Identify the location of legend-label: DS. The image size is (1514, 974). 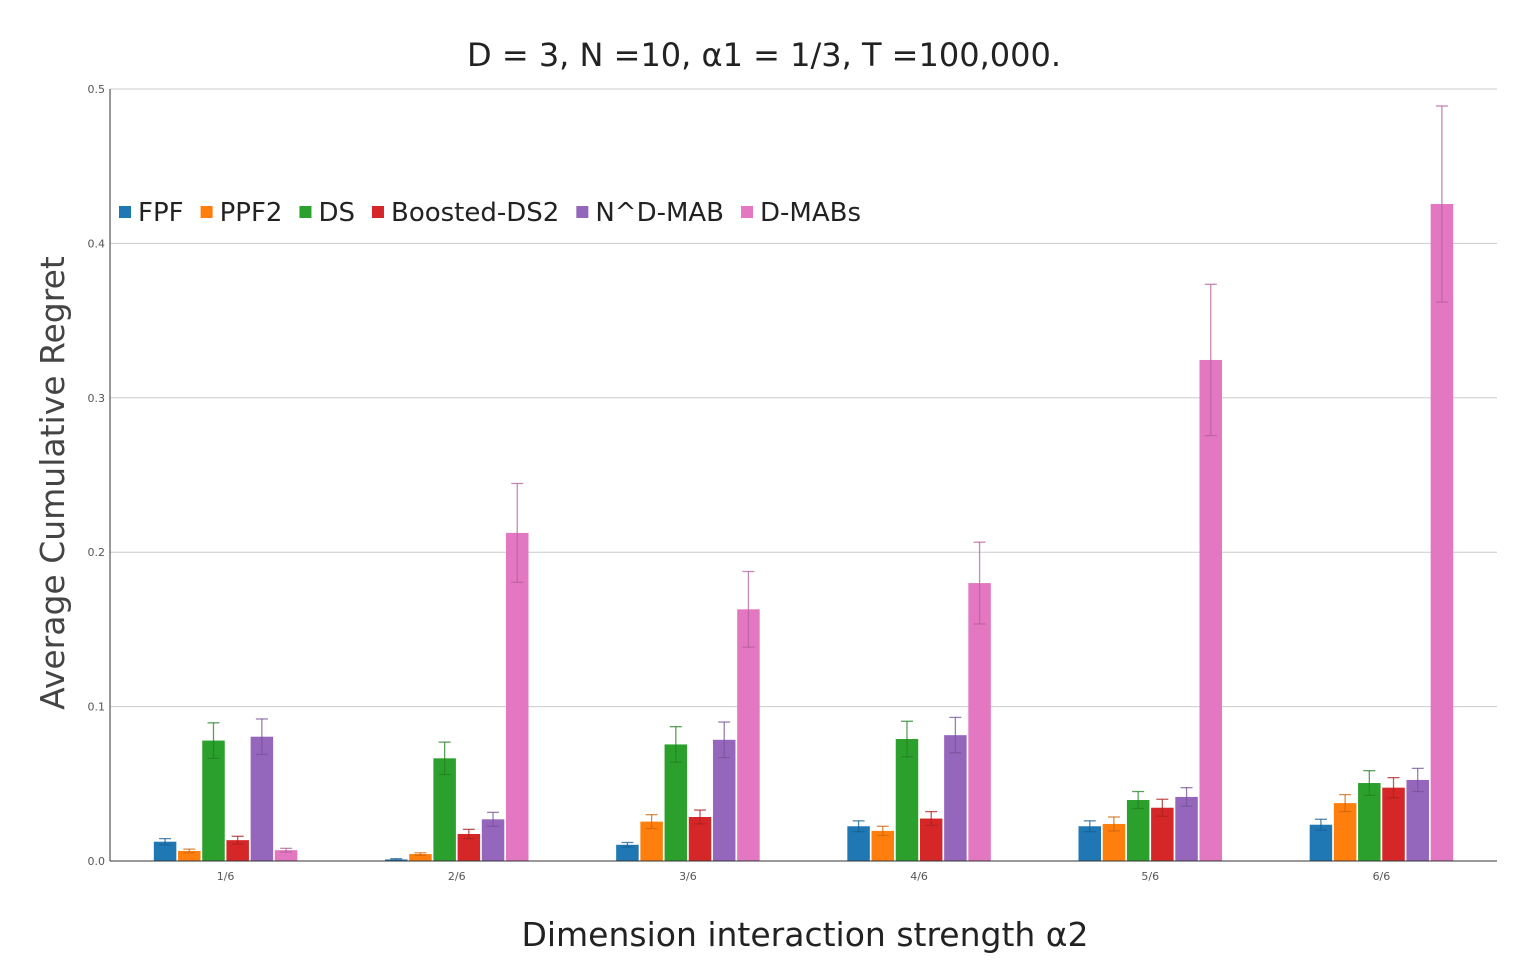
(336, 213).